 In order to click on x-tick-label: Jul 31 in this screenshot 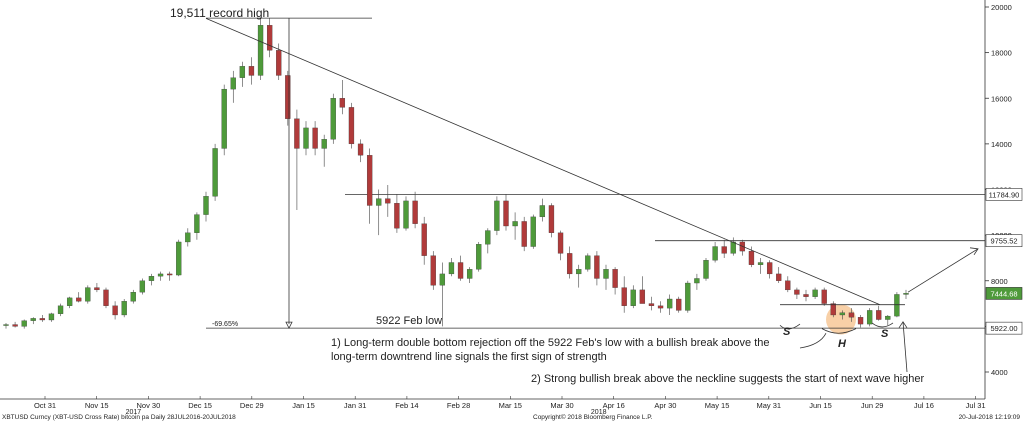, I will do `click(976, 405)`.